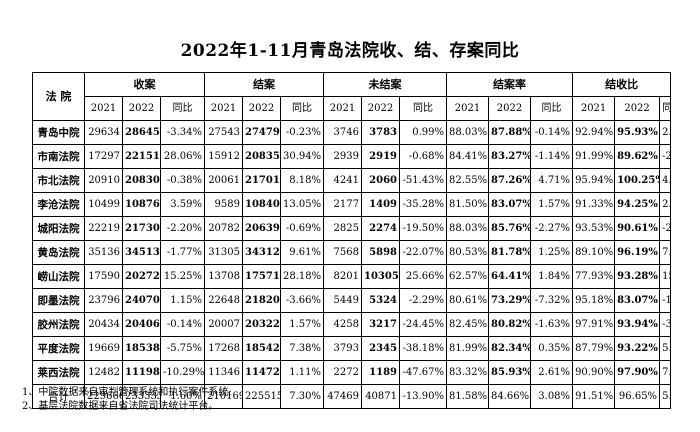 This screenshot has height=432, width=700. I want to click on table-cell: -10.29%, so click(182, 372).